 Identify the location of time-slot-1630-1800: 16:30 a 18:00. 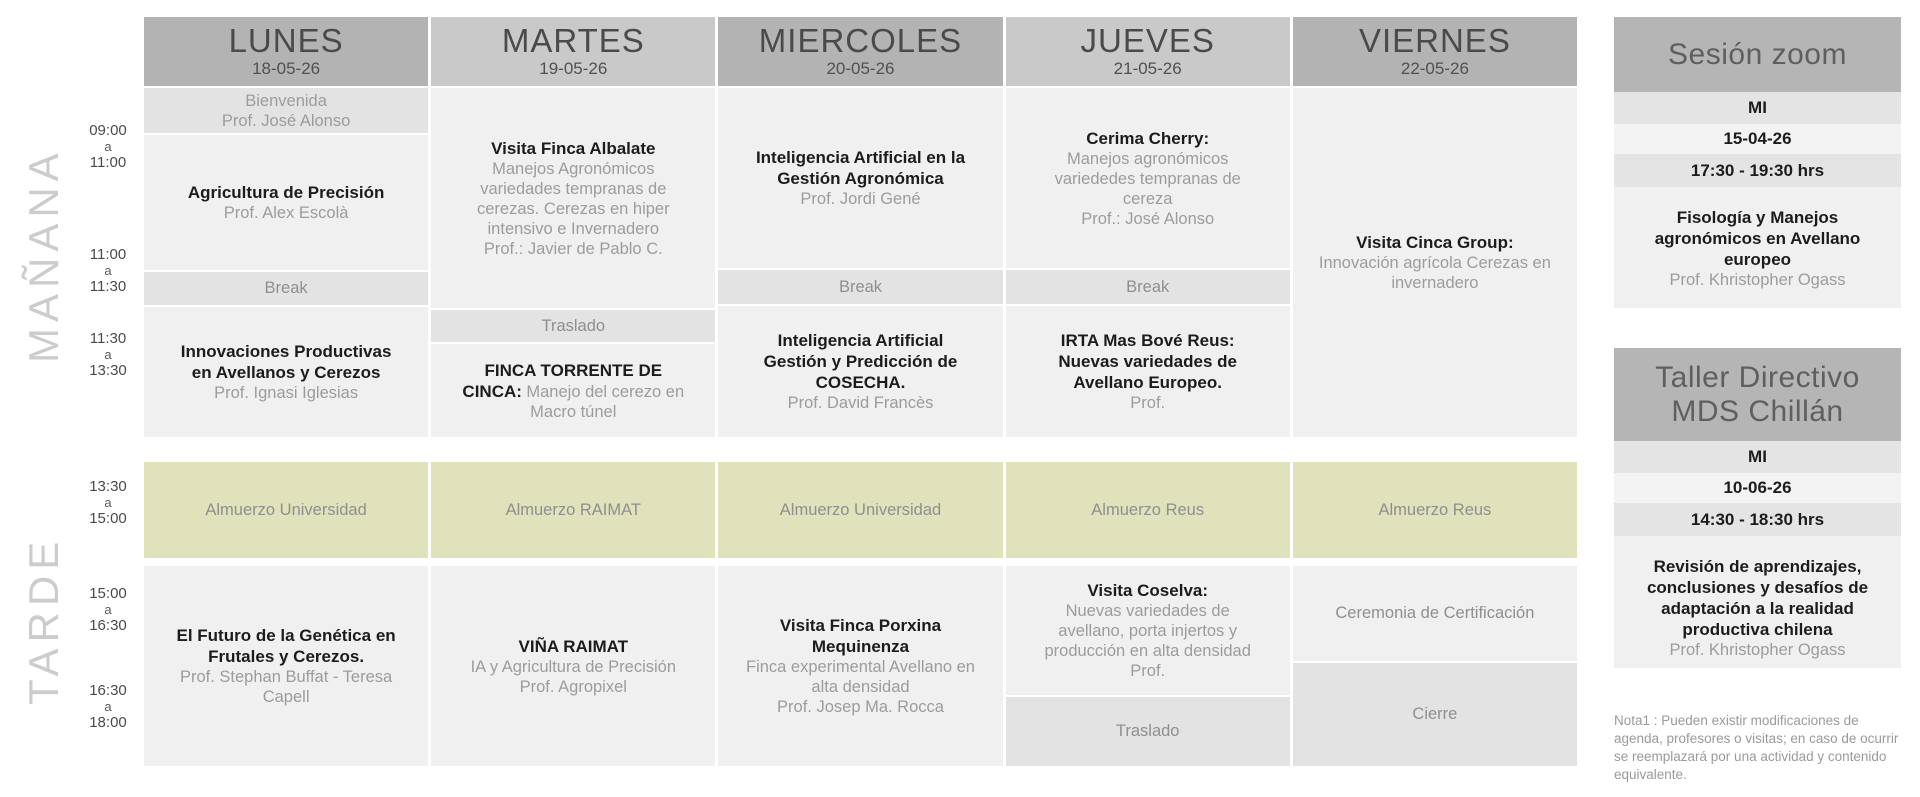
(108, 706).